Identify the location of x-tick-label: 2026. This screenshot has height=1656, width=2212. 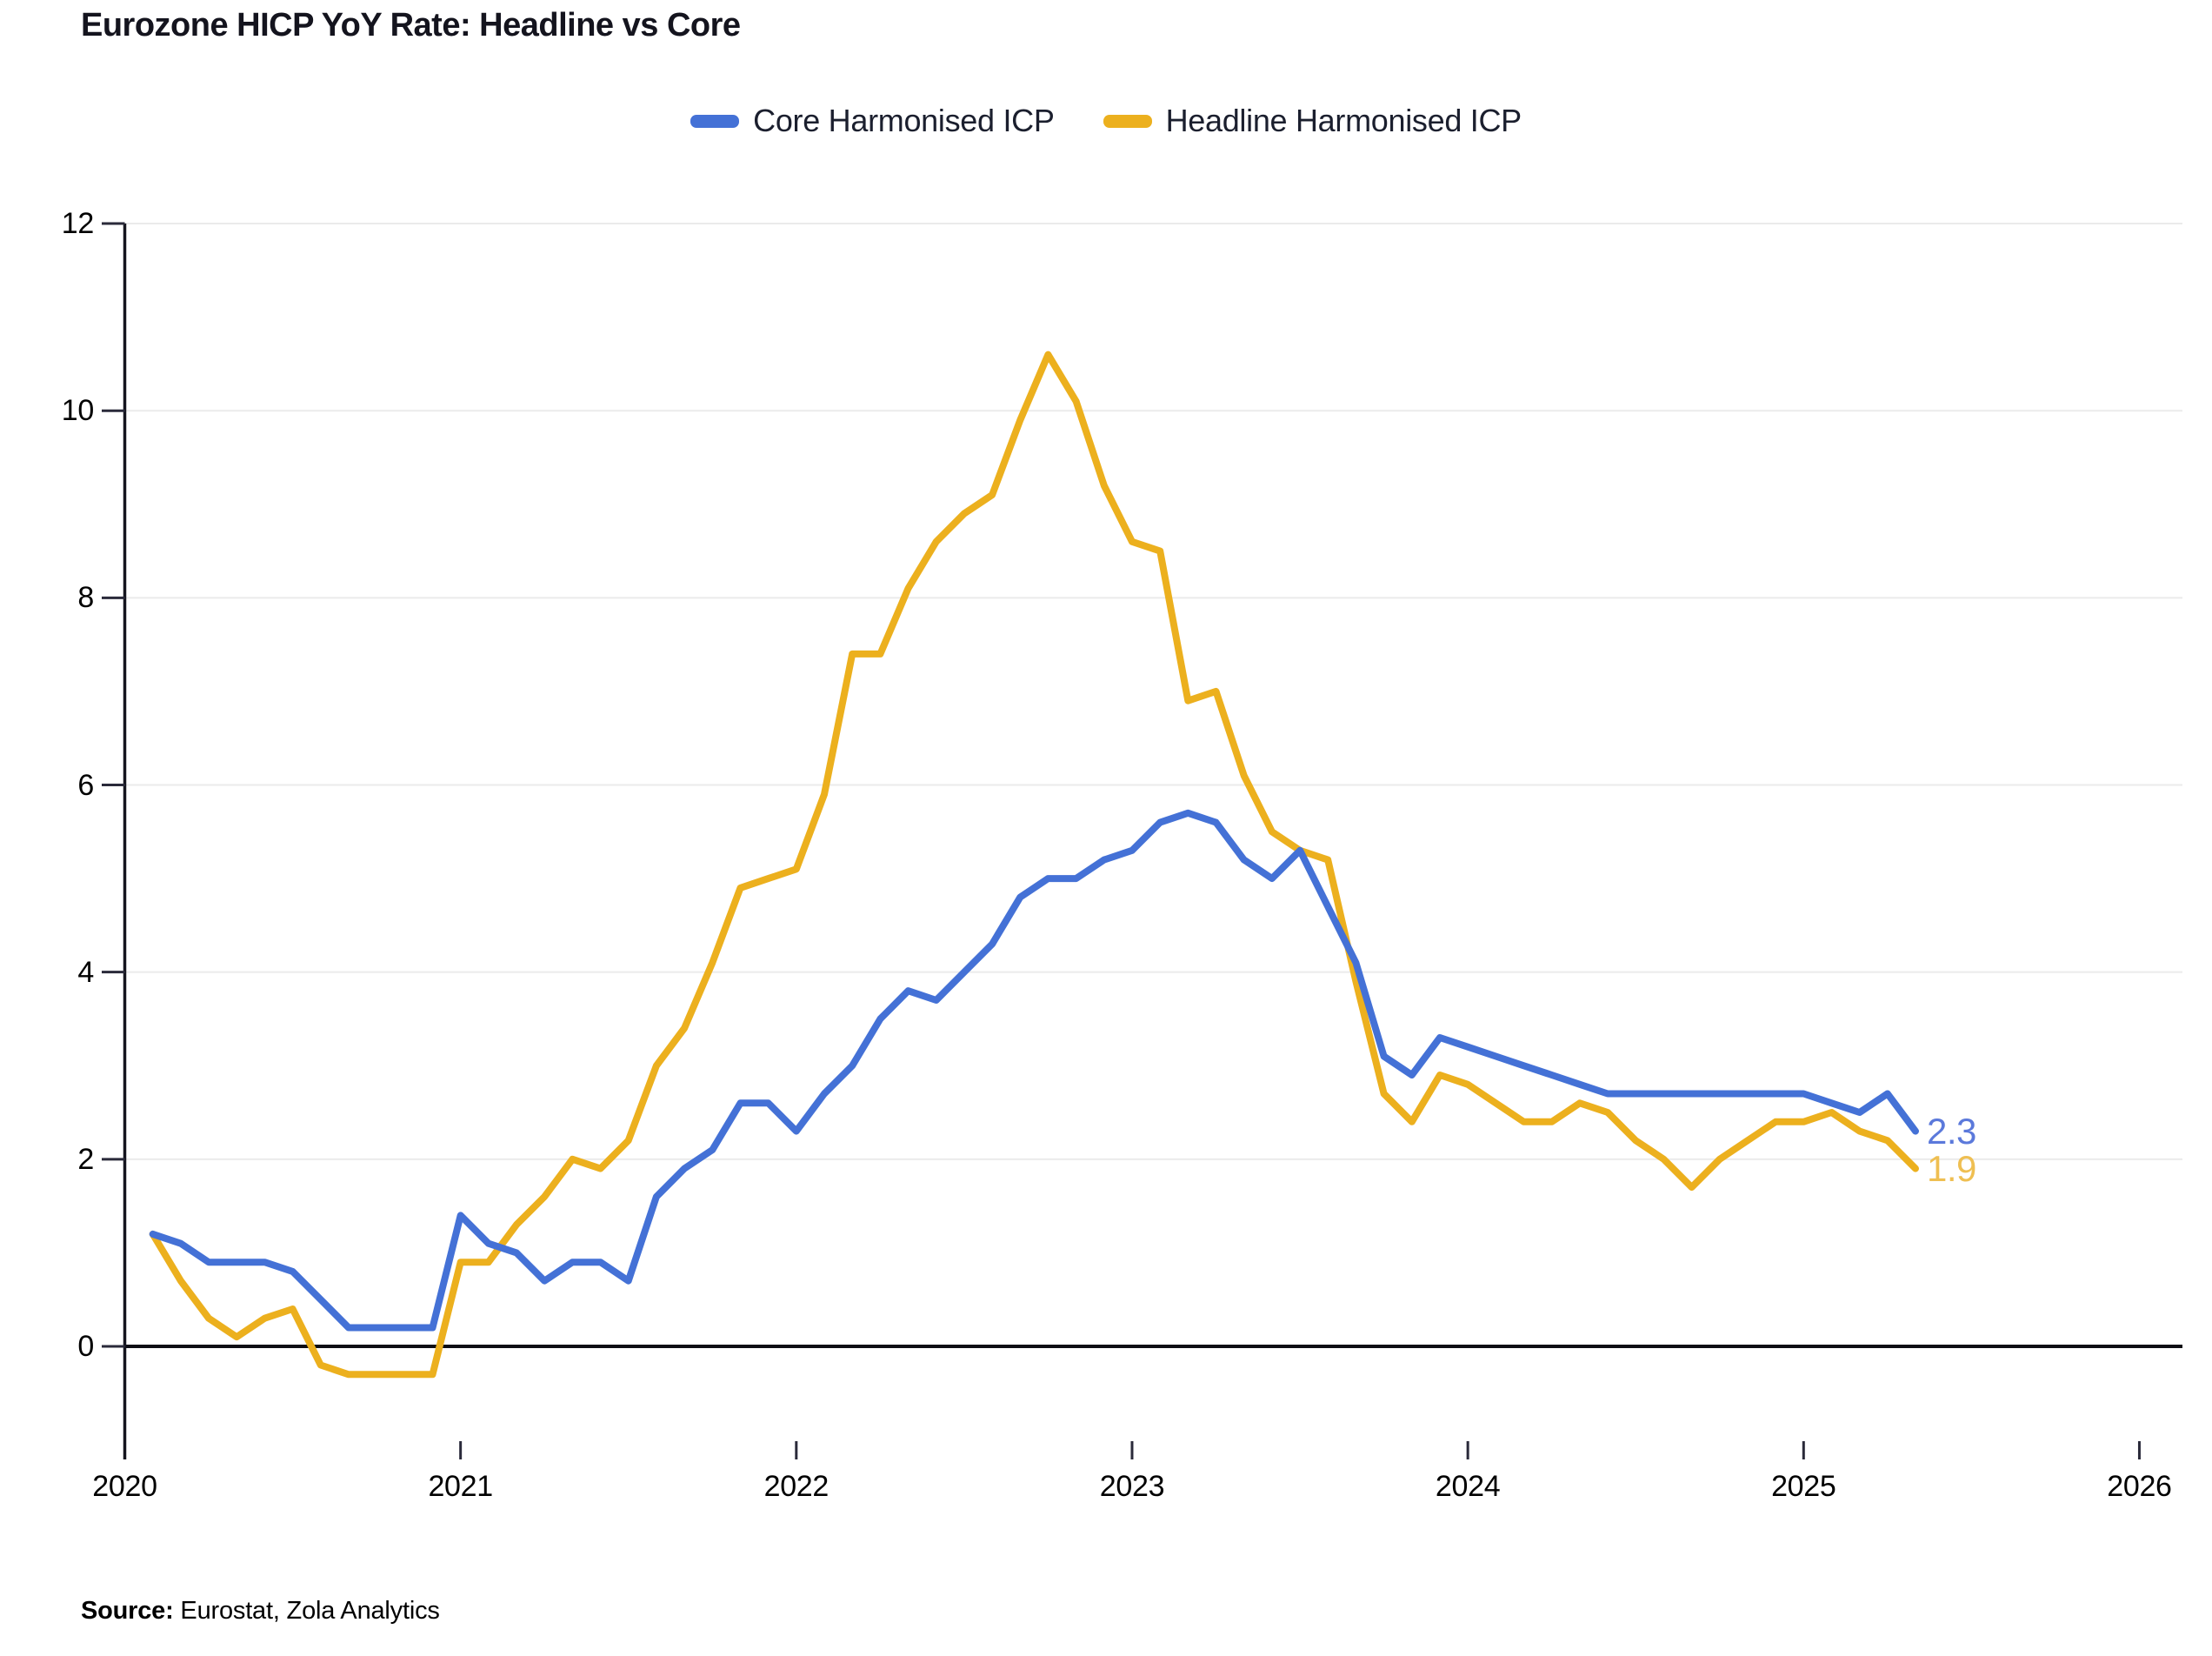
(2139, 1486).